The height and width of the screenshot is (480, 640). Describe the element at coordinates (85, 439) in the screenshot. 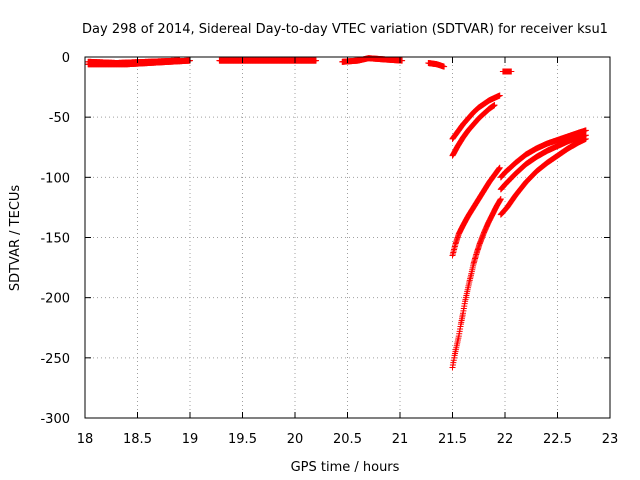

I see `x-tick-label: 18` at that location.